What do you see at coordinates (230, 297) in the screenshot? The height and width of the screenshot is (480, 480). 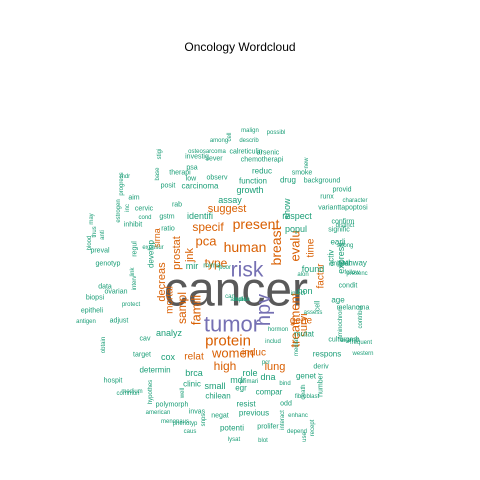 I see `word-can: can` at bounding box center [230, 297].